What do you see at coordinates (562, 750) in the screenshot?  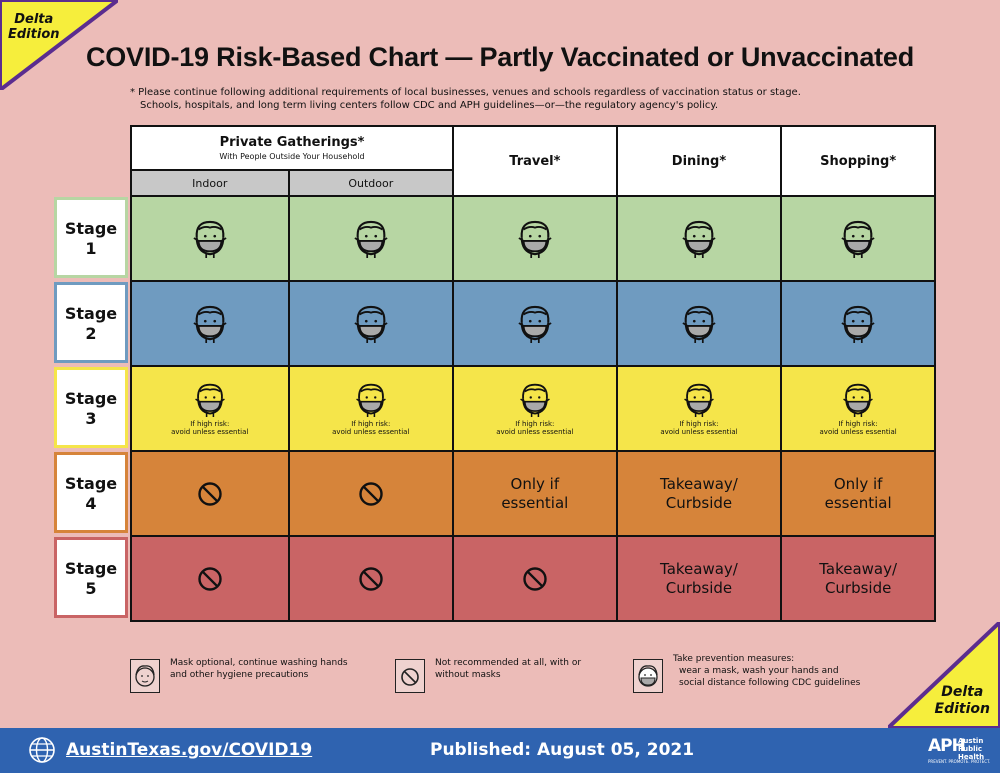 I see `published-date: Published: August 05, 2021` at bounding box center [562, 750].